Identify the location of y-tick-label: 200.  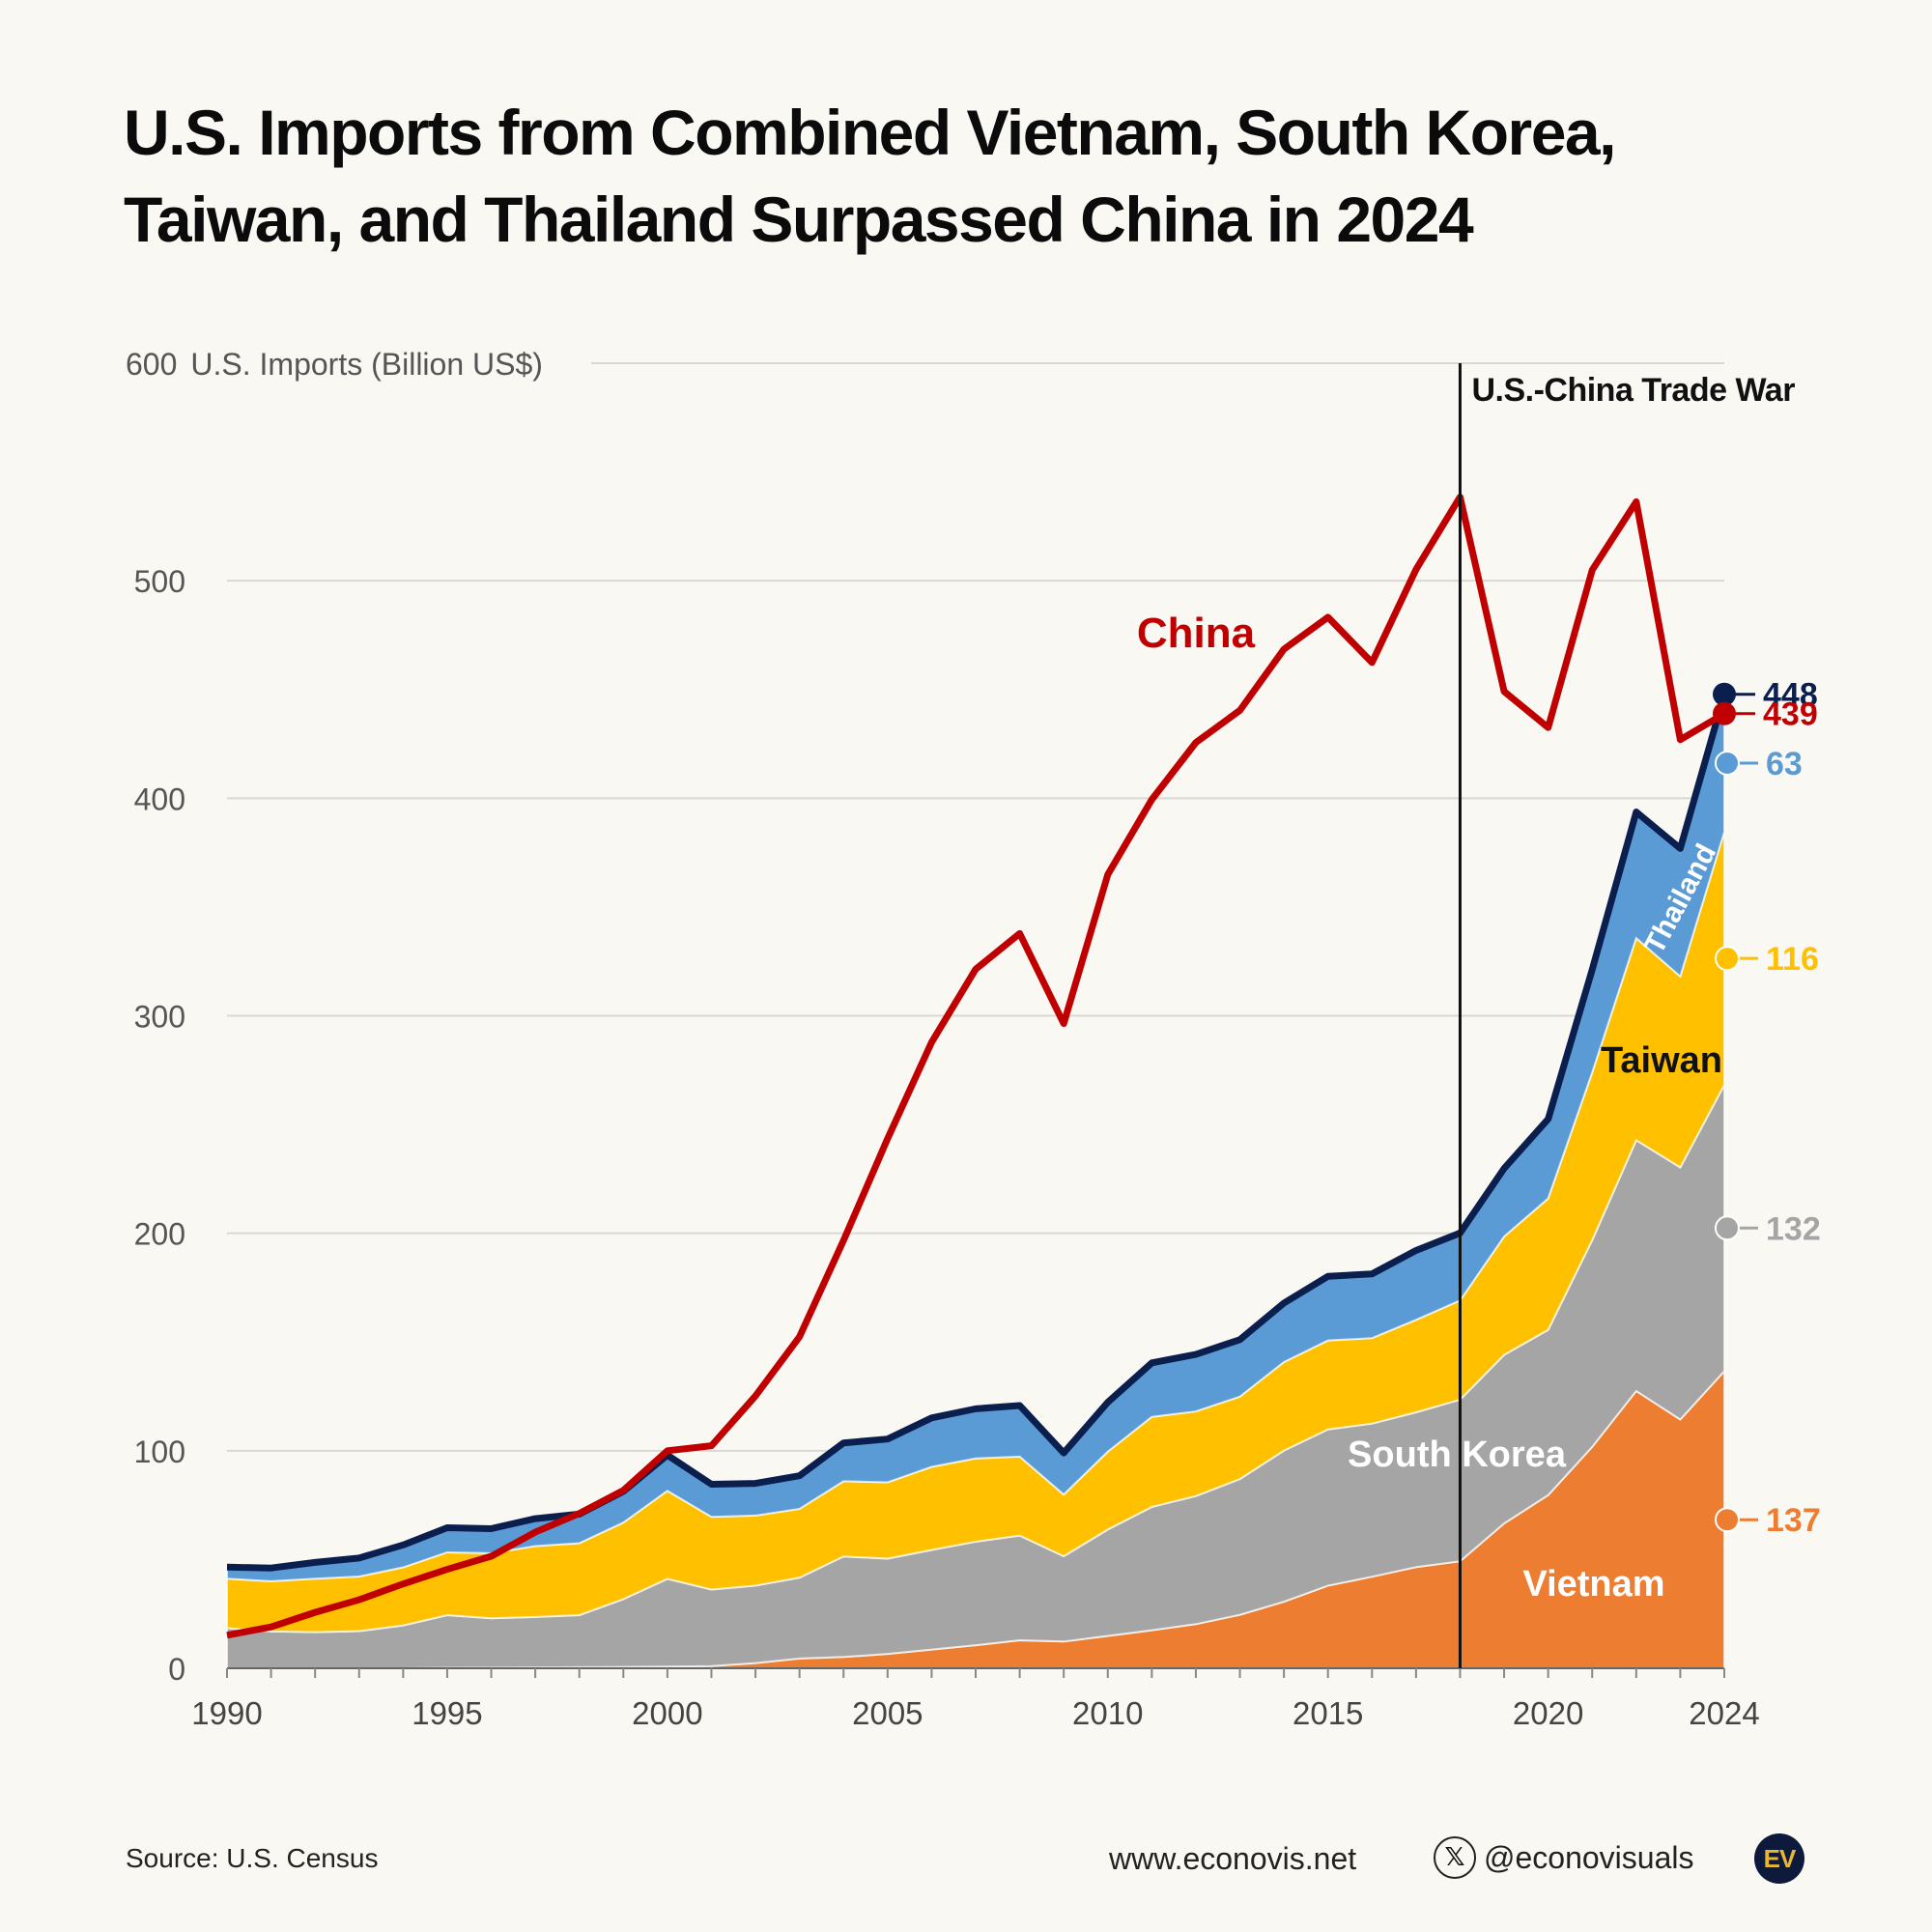
(159, 1234).